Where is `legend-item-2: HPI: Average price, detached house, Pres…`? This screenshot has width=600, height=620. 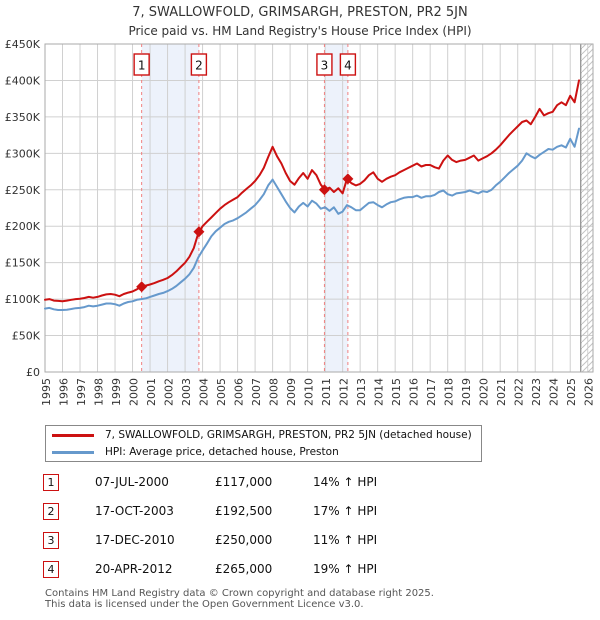 legend-item-2: HPI: Average price, detached house, Pres… is located at coordinates (263, 452).